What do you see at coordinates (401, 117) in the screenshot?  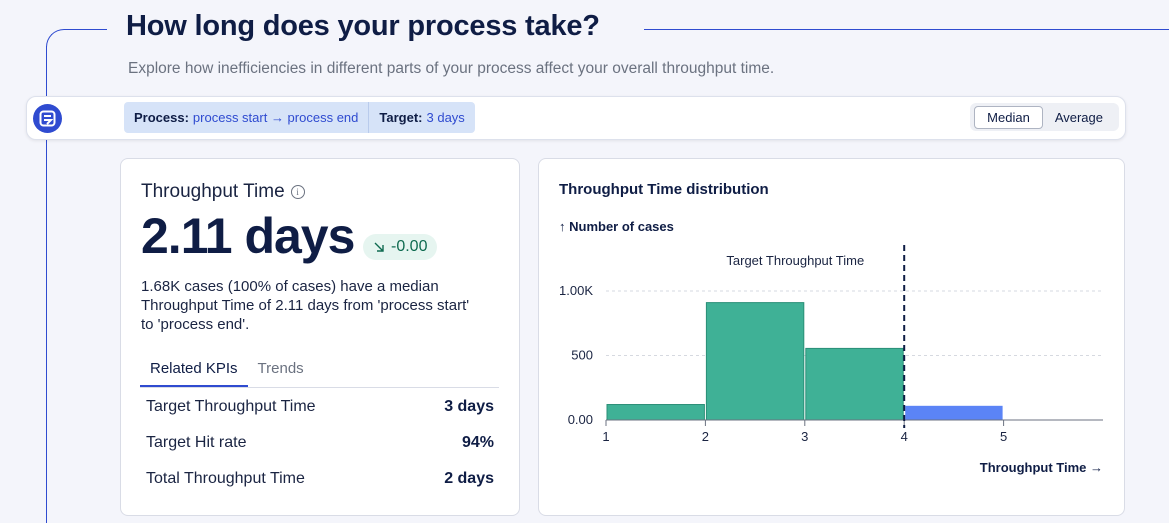 I see `target-filter-label: Target:` at bounding box center [401, 117].